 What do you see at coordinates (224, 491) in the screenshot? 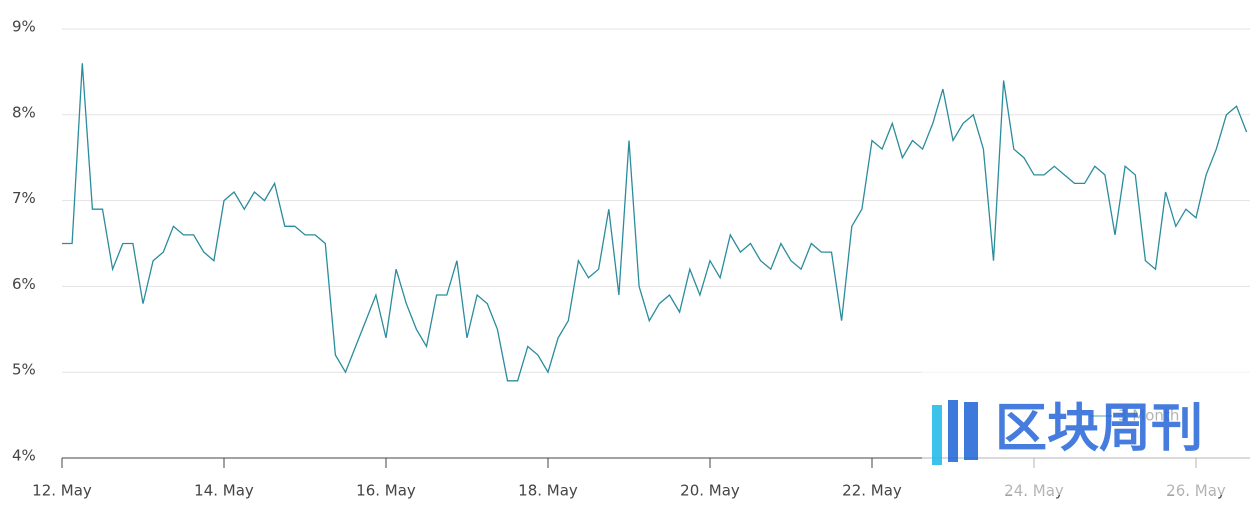
I see `x-tick-label: 14. May` at bounding box center [224, 491].